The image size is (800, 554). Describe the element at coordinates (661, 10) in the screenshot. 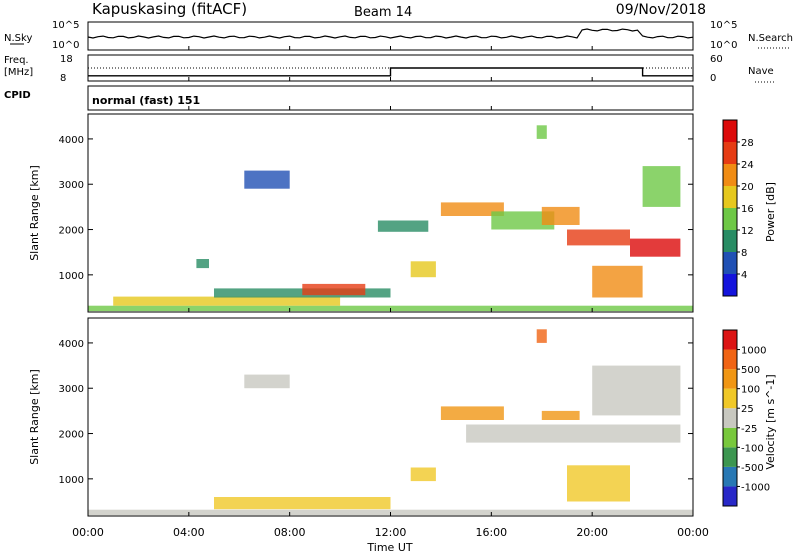

I see `date-label: 09/Nov/2018` at that location.